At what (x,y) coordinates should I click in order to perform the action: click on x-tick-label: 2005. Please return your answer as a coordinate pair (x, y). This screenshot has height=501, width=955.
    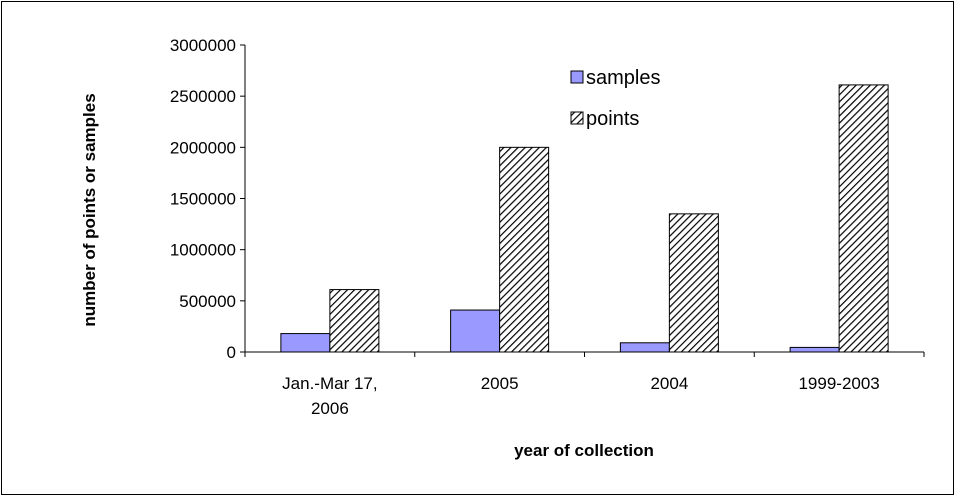
    Looking at the image, I should click on (500, 383).